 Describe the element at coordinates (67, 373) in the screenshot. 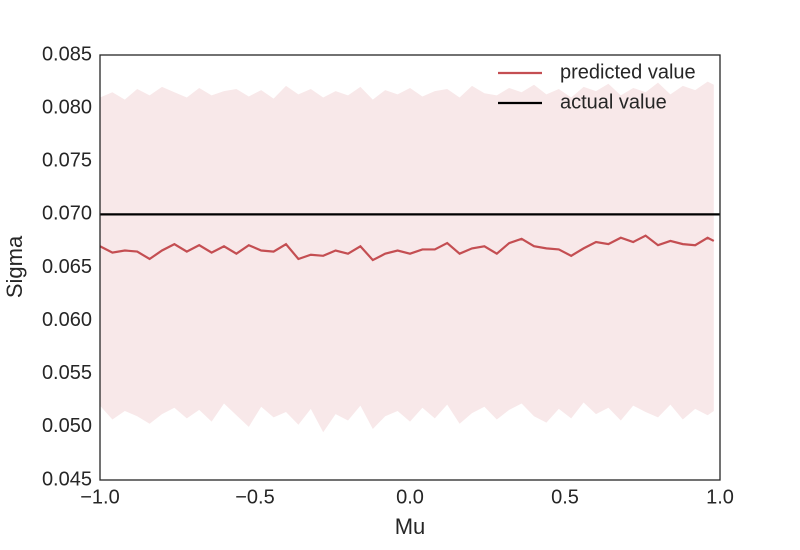

I see `y-tick-label: 0.055` at that location.